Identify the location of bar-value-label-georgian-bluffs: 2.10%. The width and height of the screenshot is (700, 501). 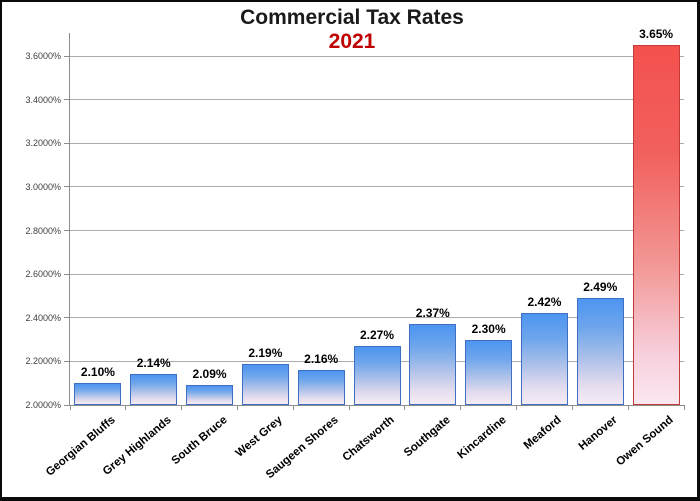
(97, 372).